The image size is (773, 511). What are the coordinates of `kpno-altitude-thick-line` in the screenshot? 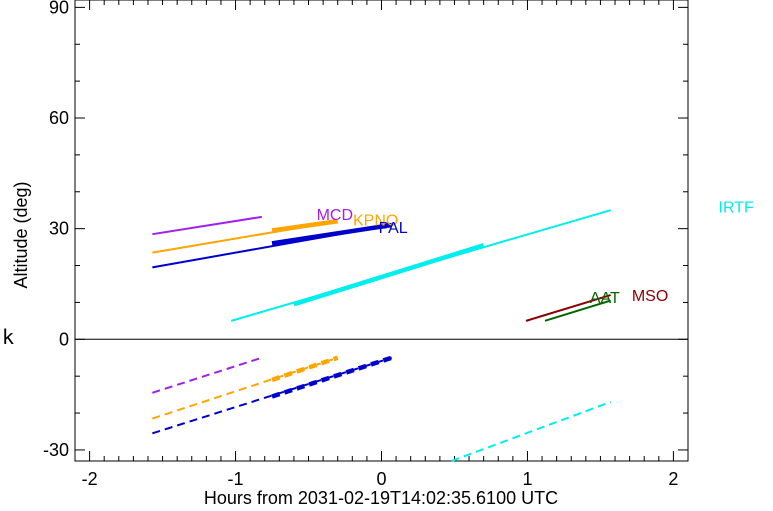 It's located at (305, 226).